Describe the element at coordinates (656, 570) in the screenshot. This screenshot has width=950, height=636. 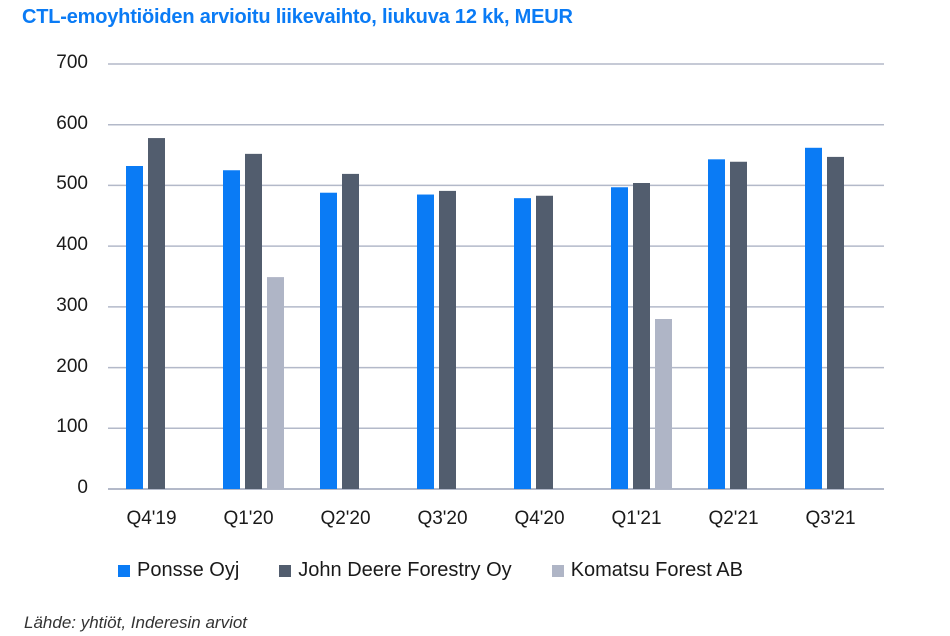
I see `legend-label: Komatsu Forest AB` at that location.